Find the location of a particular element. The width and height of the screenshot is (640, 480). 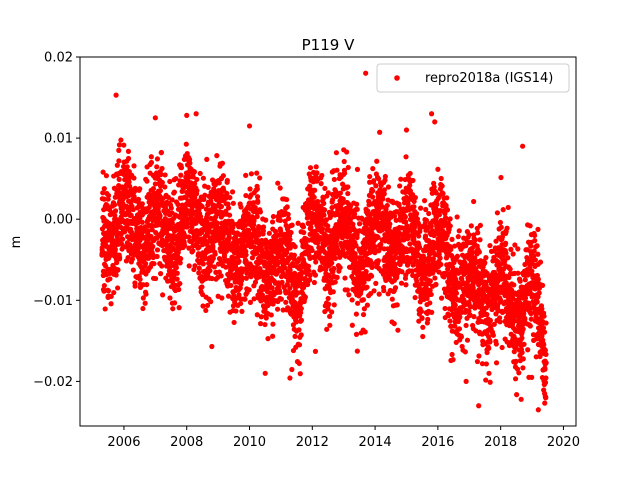

x-tick-label: 2010 is located at coordinates (249, 442).